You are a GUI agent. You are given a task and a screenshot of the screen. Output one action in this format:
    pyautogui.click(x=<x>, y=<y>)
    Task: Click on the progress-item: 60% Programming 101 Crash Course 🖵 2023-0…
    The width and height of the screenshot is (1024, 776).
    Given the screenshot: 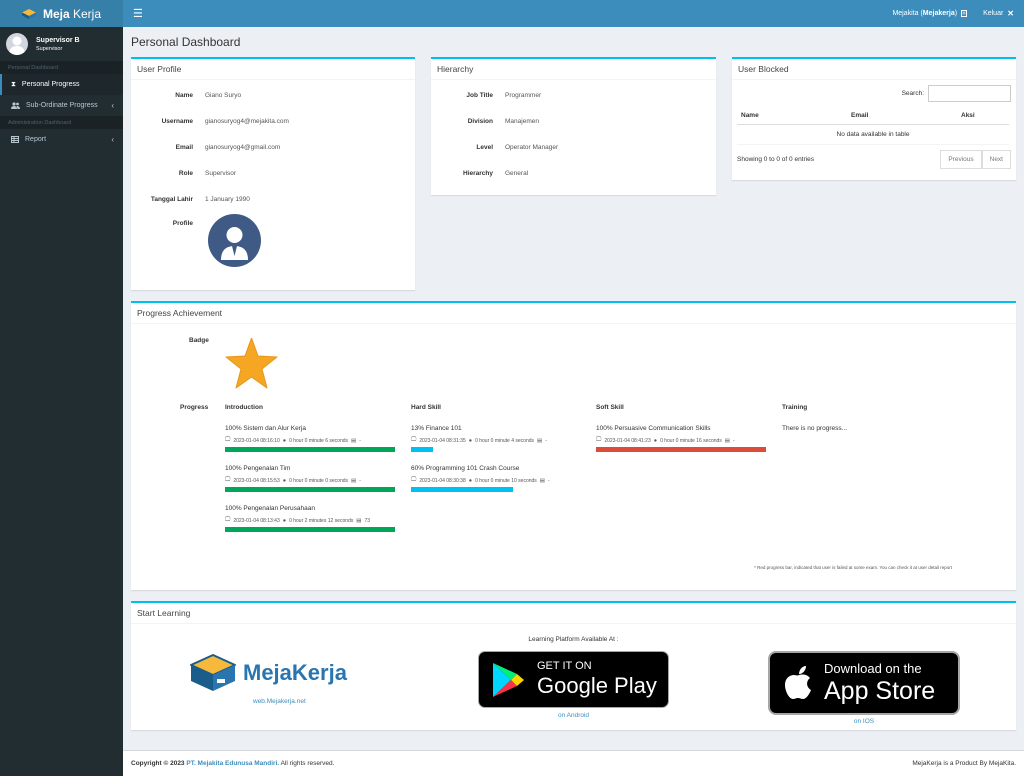 What is the action you would take?
    pyautogui.click(x=496, y=478)
    